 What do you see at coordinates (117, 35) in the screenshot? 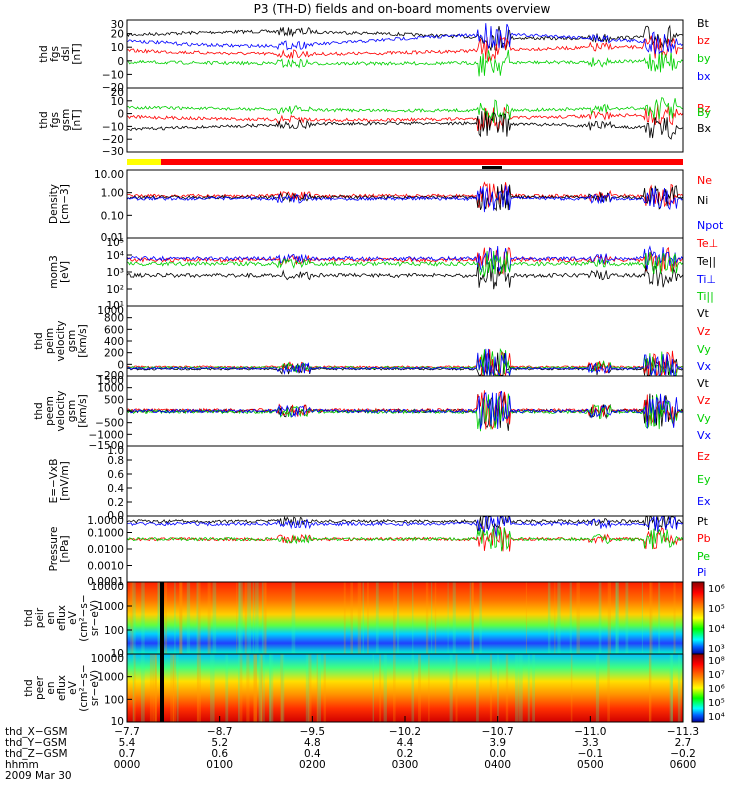
I see `y-tick-label: 20` at bounding box center [117, 35].